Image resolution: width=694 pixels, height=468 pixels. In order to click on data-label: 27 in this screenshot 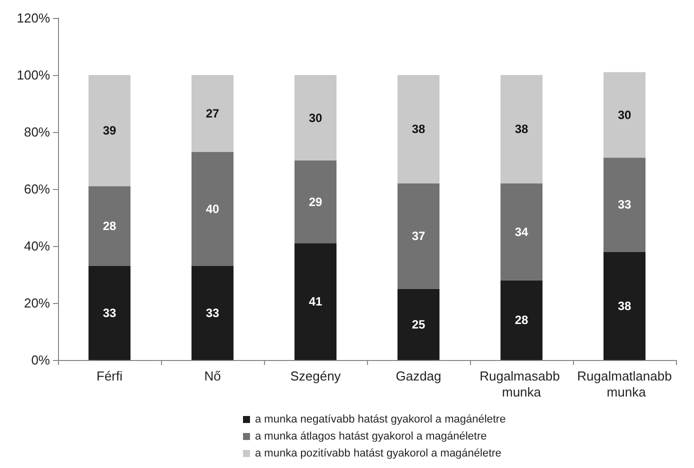, I will do `click(213, 113)`.